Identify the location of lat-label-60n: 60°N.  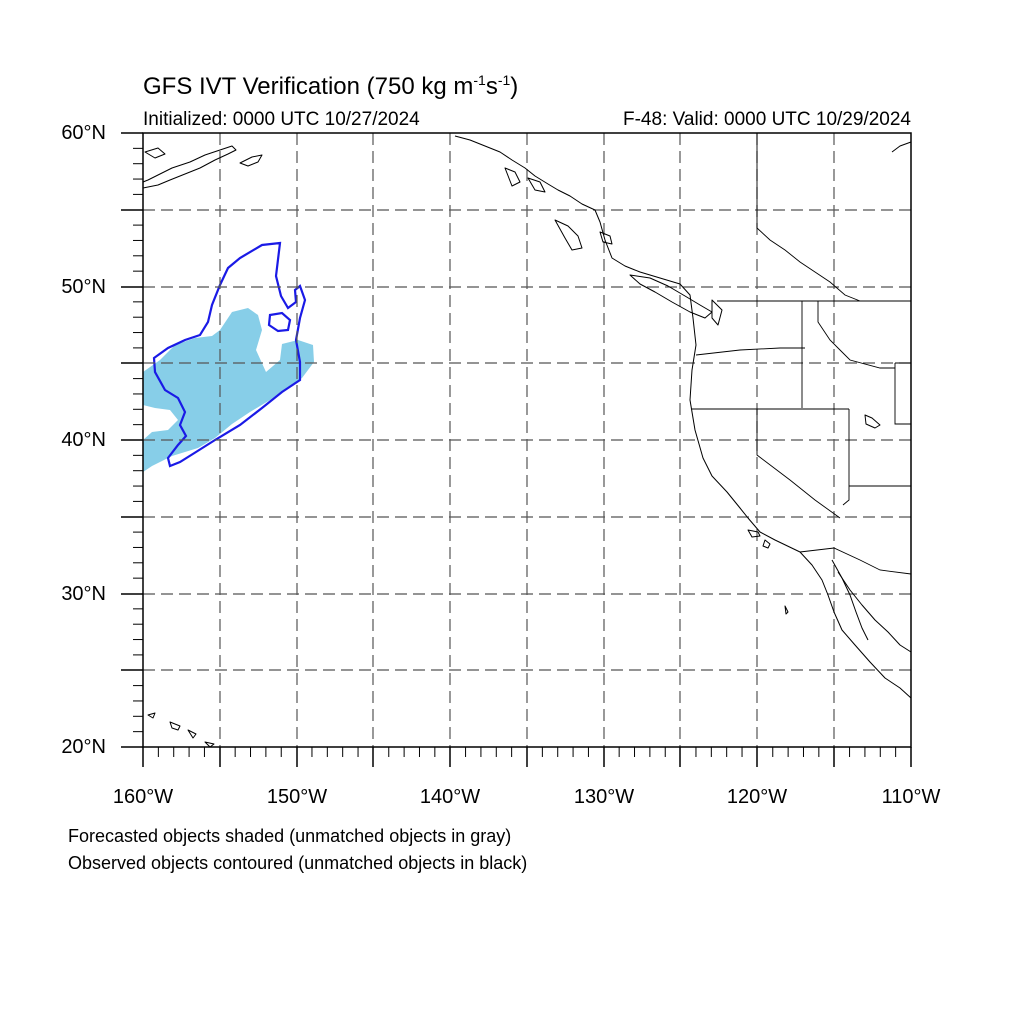
(83, 133).